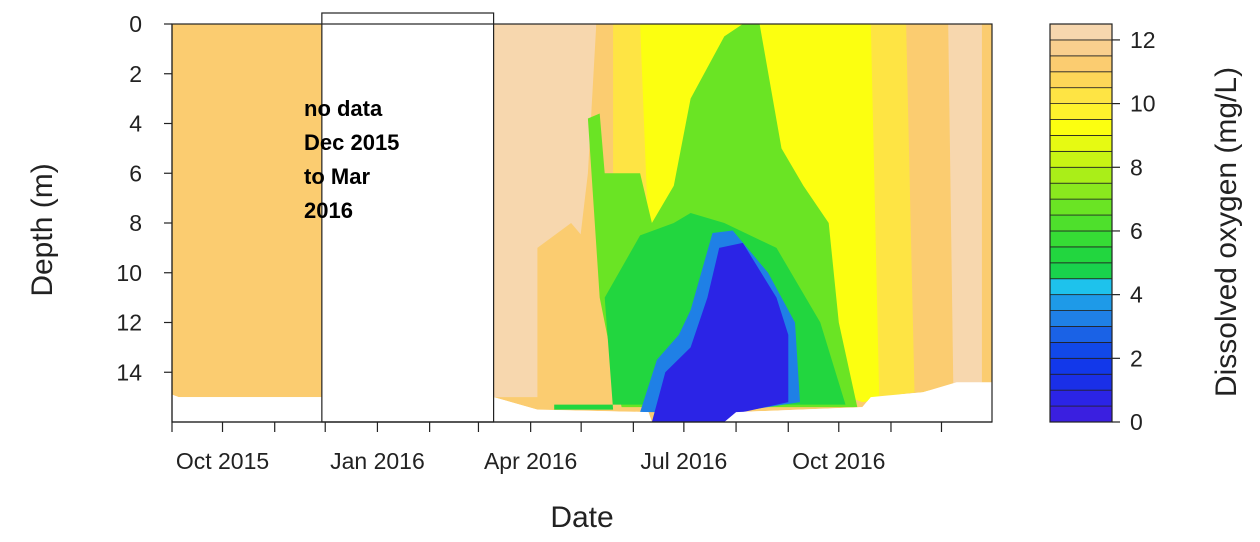  What do you see at coordinates (1136, 167) in the screenshot?
I see `colorbar-tick-label: 8` at bounding box center [1136, 167].